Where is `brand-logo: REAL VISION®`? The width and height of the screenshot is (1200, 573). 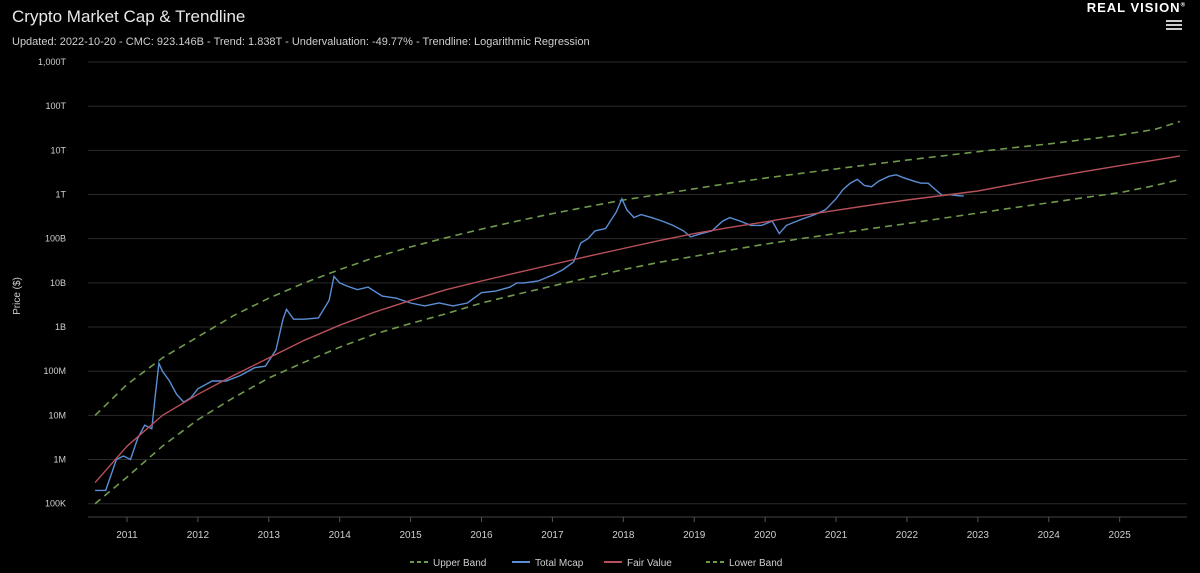 brand-logo: REAL VISION® is located at coordinates (1136, 7).